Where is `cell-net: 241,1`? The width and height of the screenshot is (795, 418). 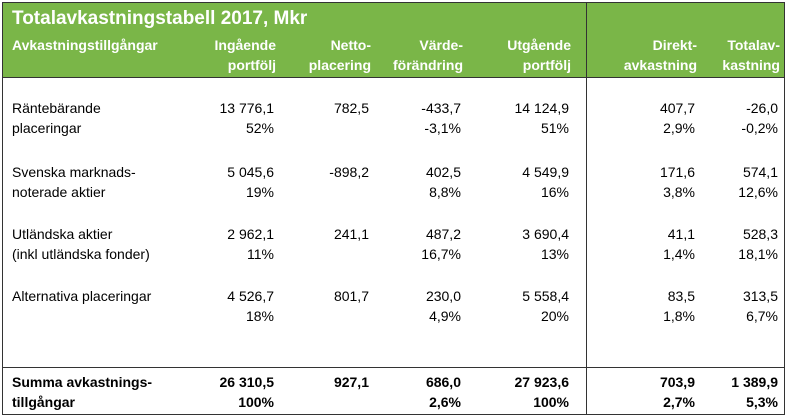 cell-net: 241,1 is located at coordinates (324, 234).